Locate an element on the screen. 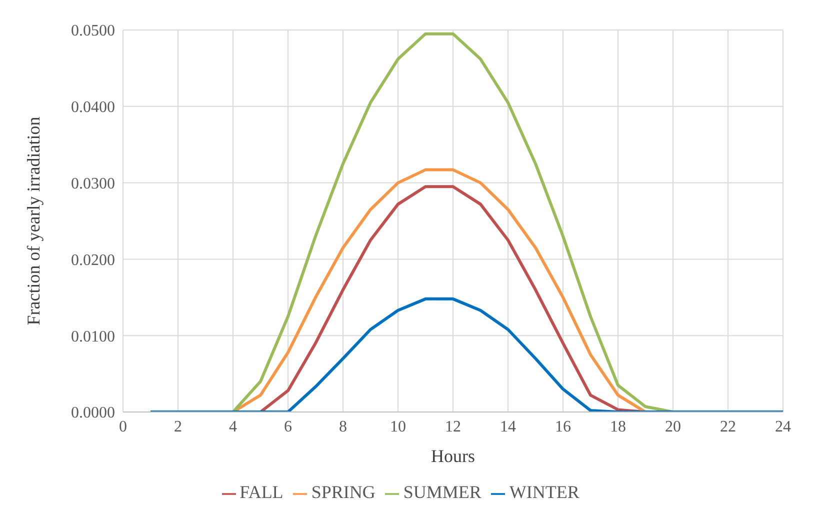  x-tick-label: 22 is located at coordinates (728, 427).